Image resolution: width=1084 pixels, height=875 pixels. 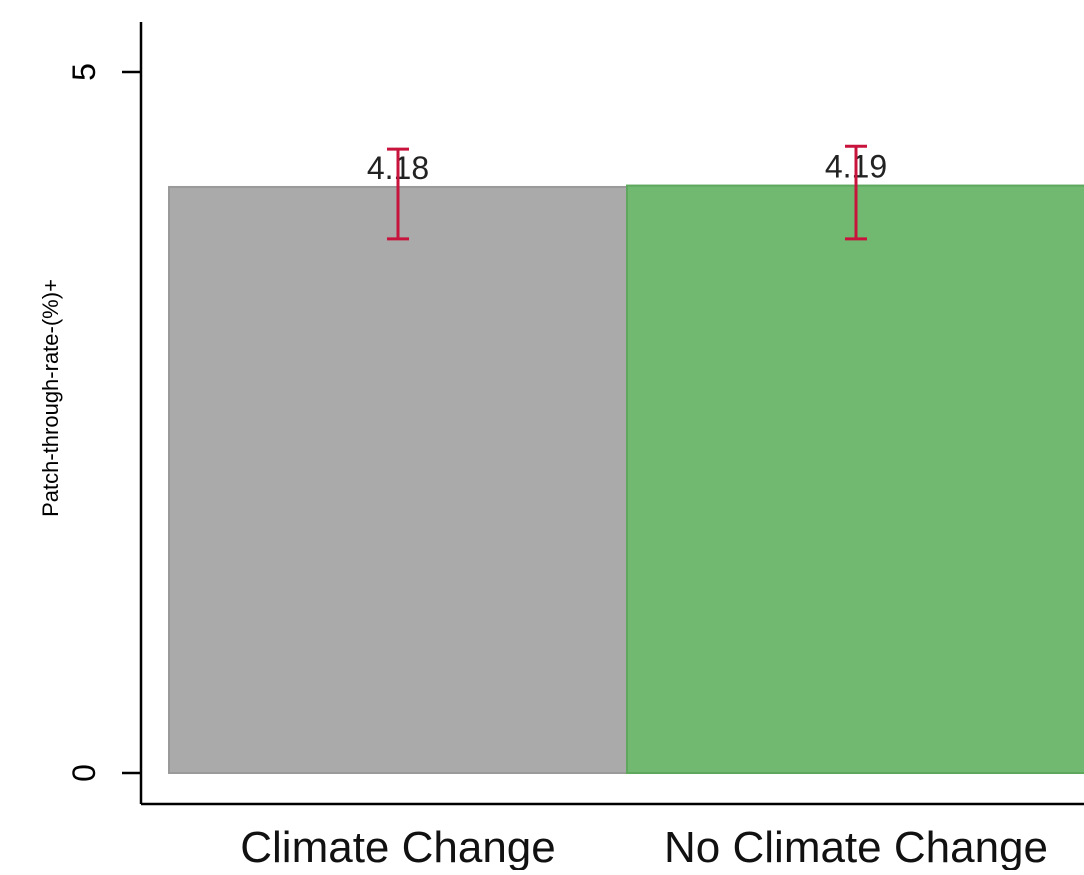 I want to click on x-tick-labels: Climate Change No Climate Change, so click(x=644, y=847).